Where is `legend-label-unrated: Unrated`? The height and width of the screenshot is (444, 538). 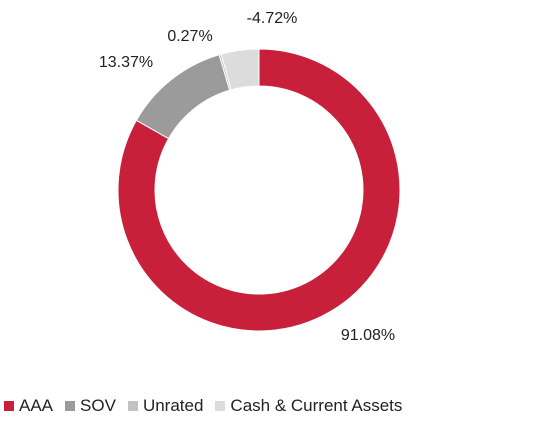
legend-label-unrated: Unrated is located at coordinates (173, 405).